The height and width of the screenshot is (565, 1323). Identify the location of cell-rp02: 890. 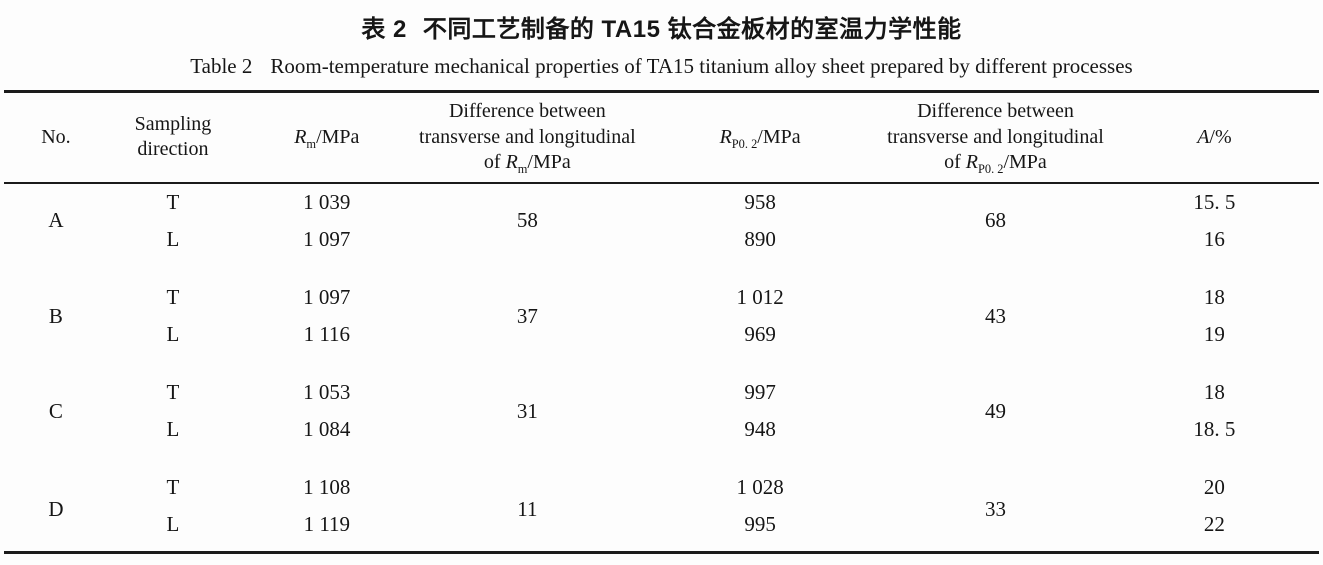
(760, 238).